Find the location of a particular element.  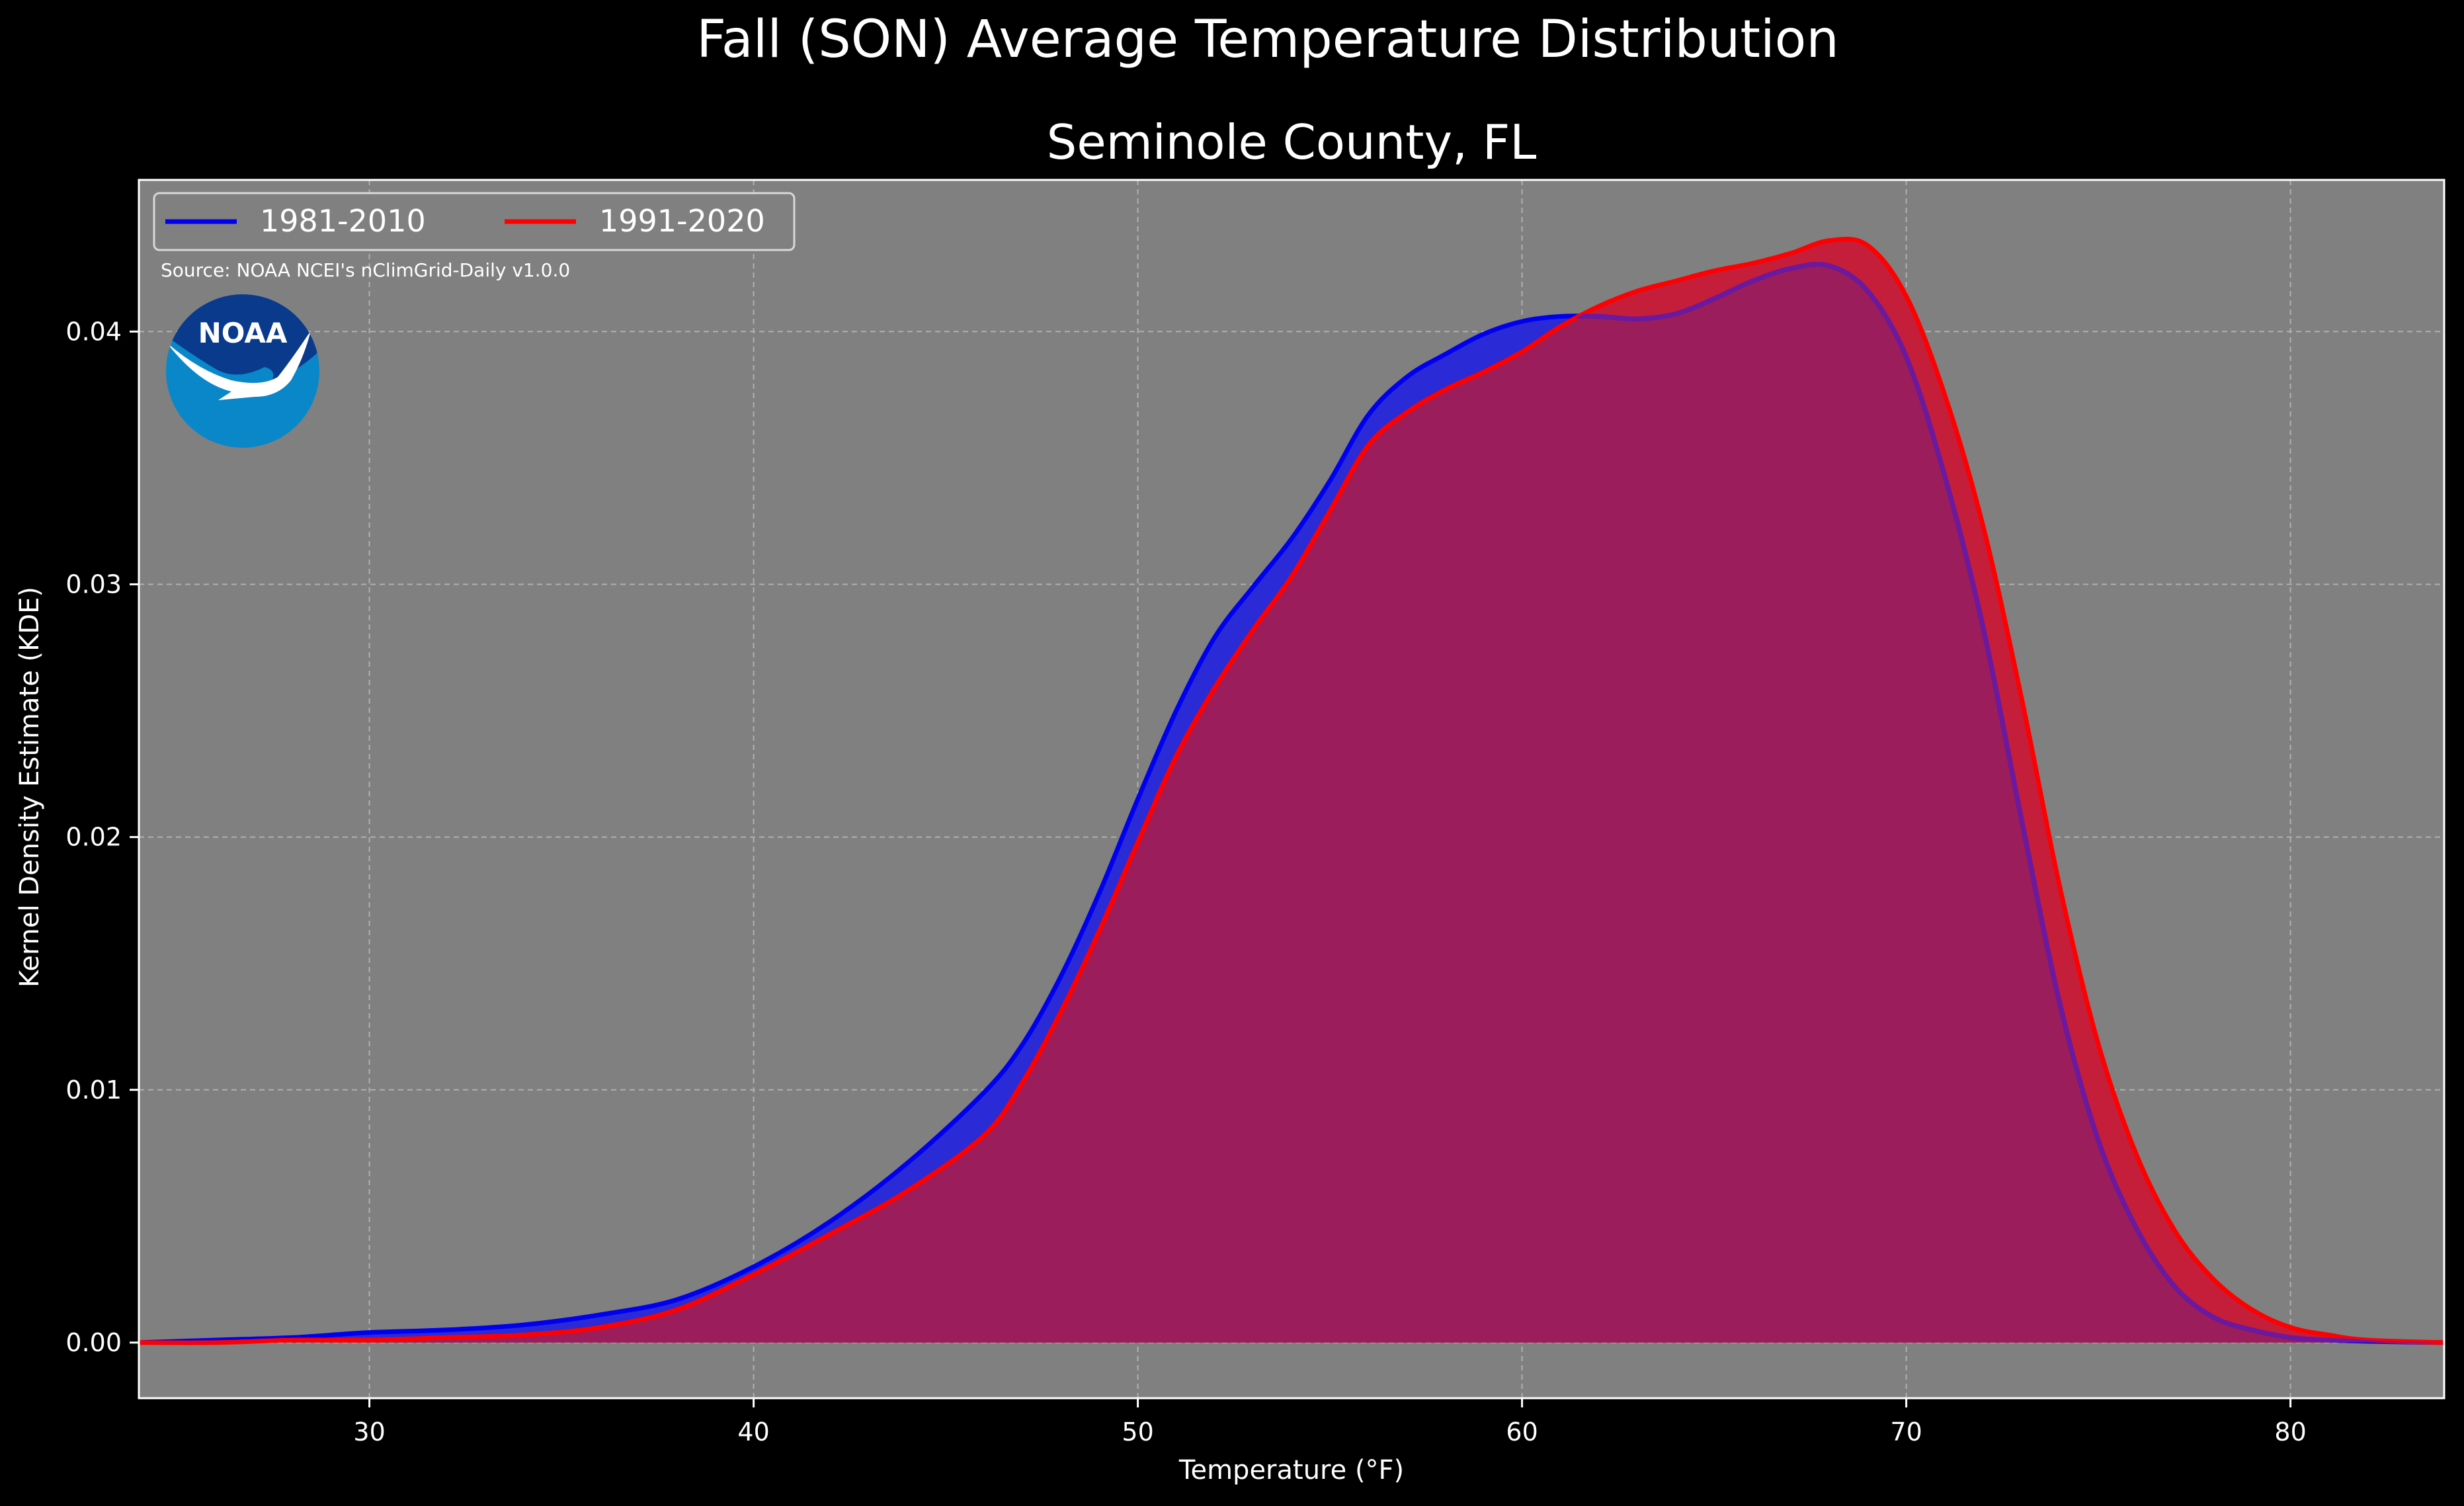

legend-box is located at coordinates (475, 221).